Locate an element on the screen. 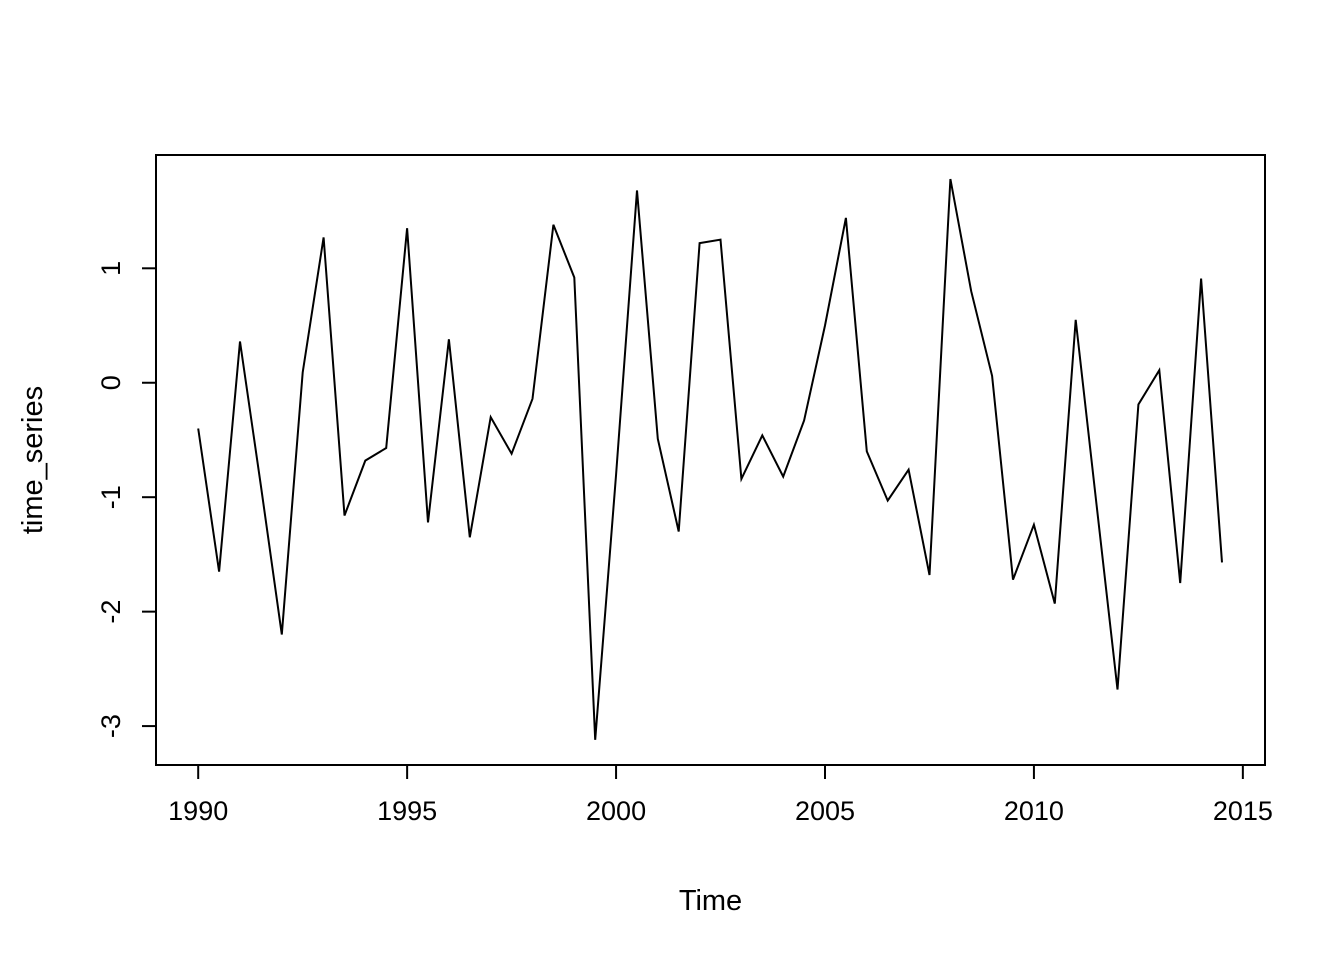 Image resolution: width=1344 pixels, height=960 pixels. x-axis-ticks: 1990 1995 2000 2005 2010 2015 is located at coordinates (720, 795).